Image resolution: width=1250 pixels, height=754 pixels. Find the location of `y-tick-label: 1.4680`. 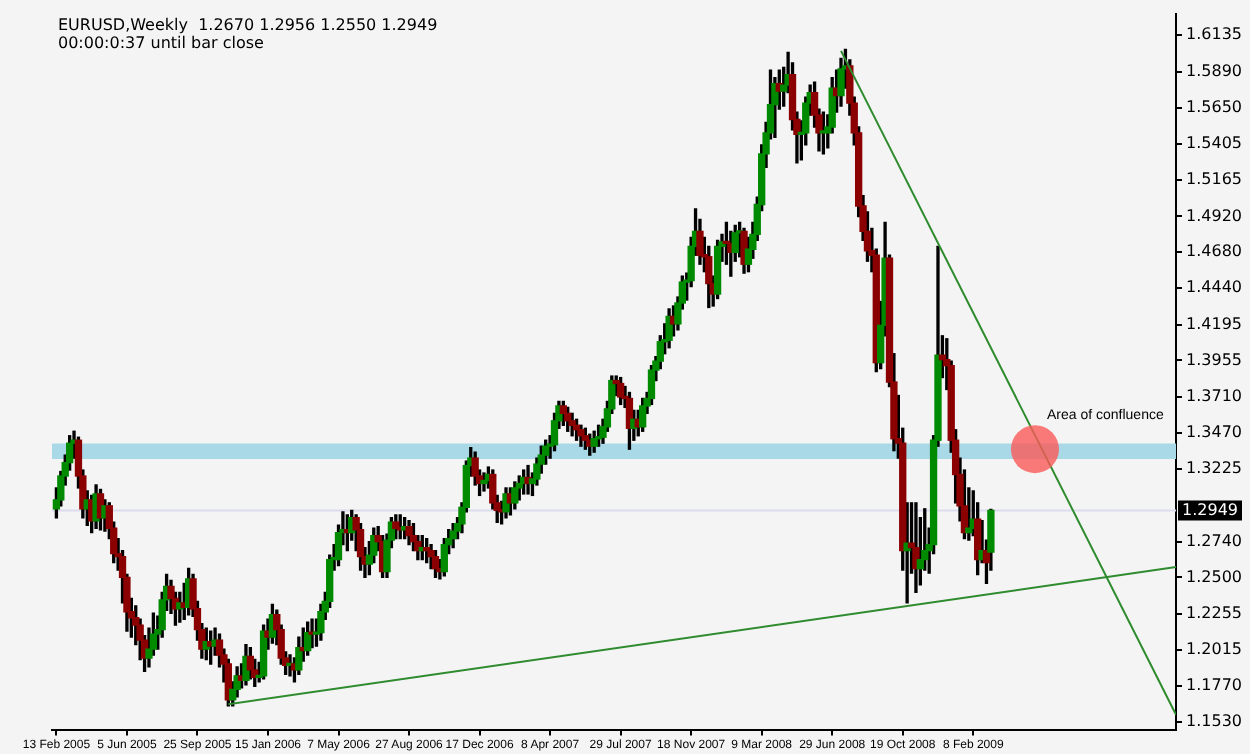

y-tick-label: 1.4680 is located at coordinates (1214, 251).